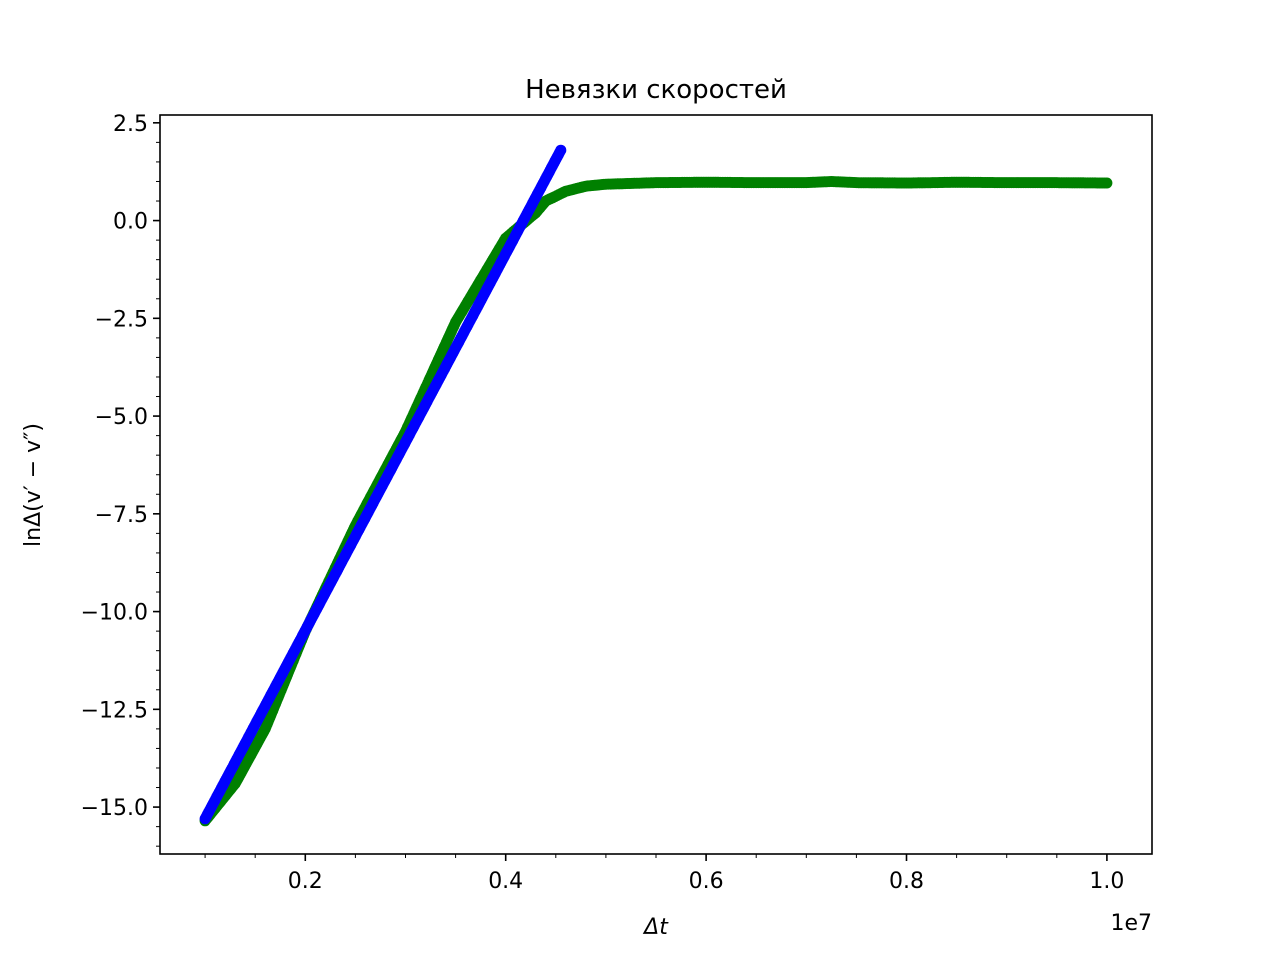 This screenshot has width=1280, height=960. I want to click on y-axis: 2.5 0.0 −2.5 −5.0 −7.5 −10.0 −12.5 −15.0, so click(120, 479).